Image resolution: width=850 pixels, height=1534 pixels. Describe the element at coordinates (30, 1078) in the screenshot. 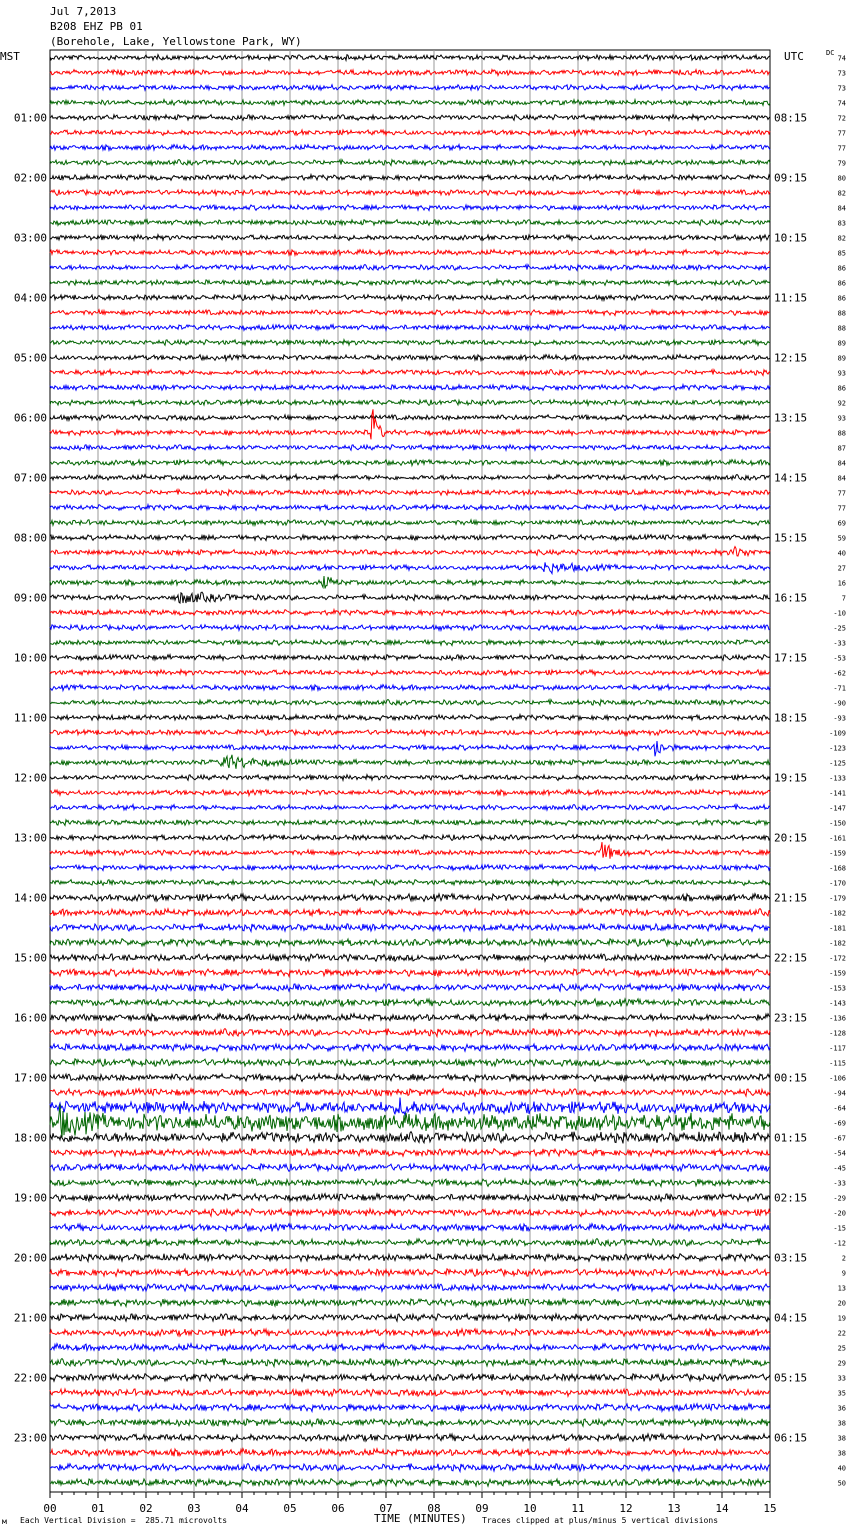

I see `mst-hour-label: 17:00` at that location.